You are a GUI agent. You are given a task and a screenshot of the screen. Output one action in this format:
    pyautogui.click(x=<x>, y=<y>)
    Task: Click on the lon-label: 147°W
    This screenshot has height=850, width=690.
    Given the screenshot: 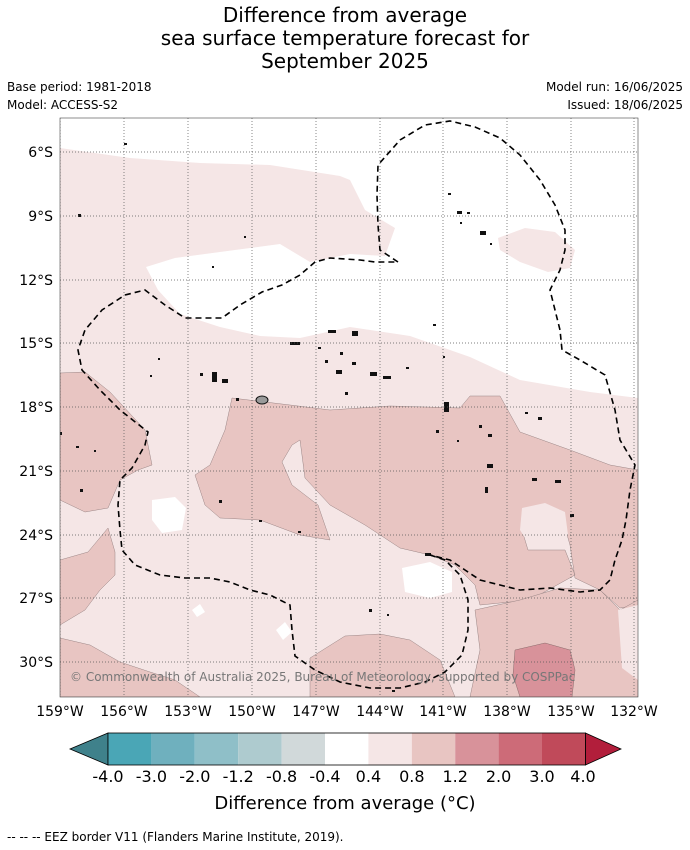 What is the action you would take?
    pyautogui.click(x=316, y=712)
    